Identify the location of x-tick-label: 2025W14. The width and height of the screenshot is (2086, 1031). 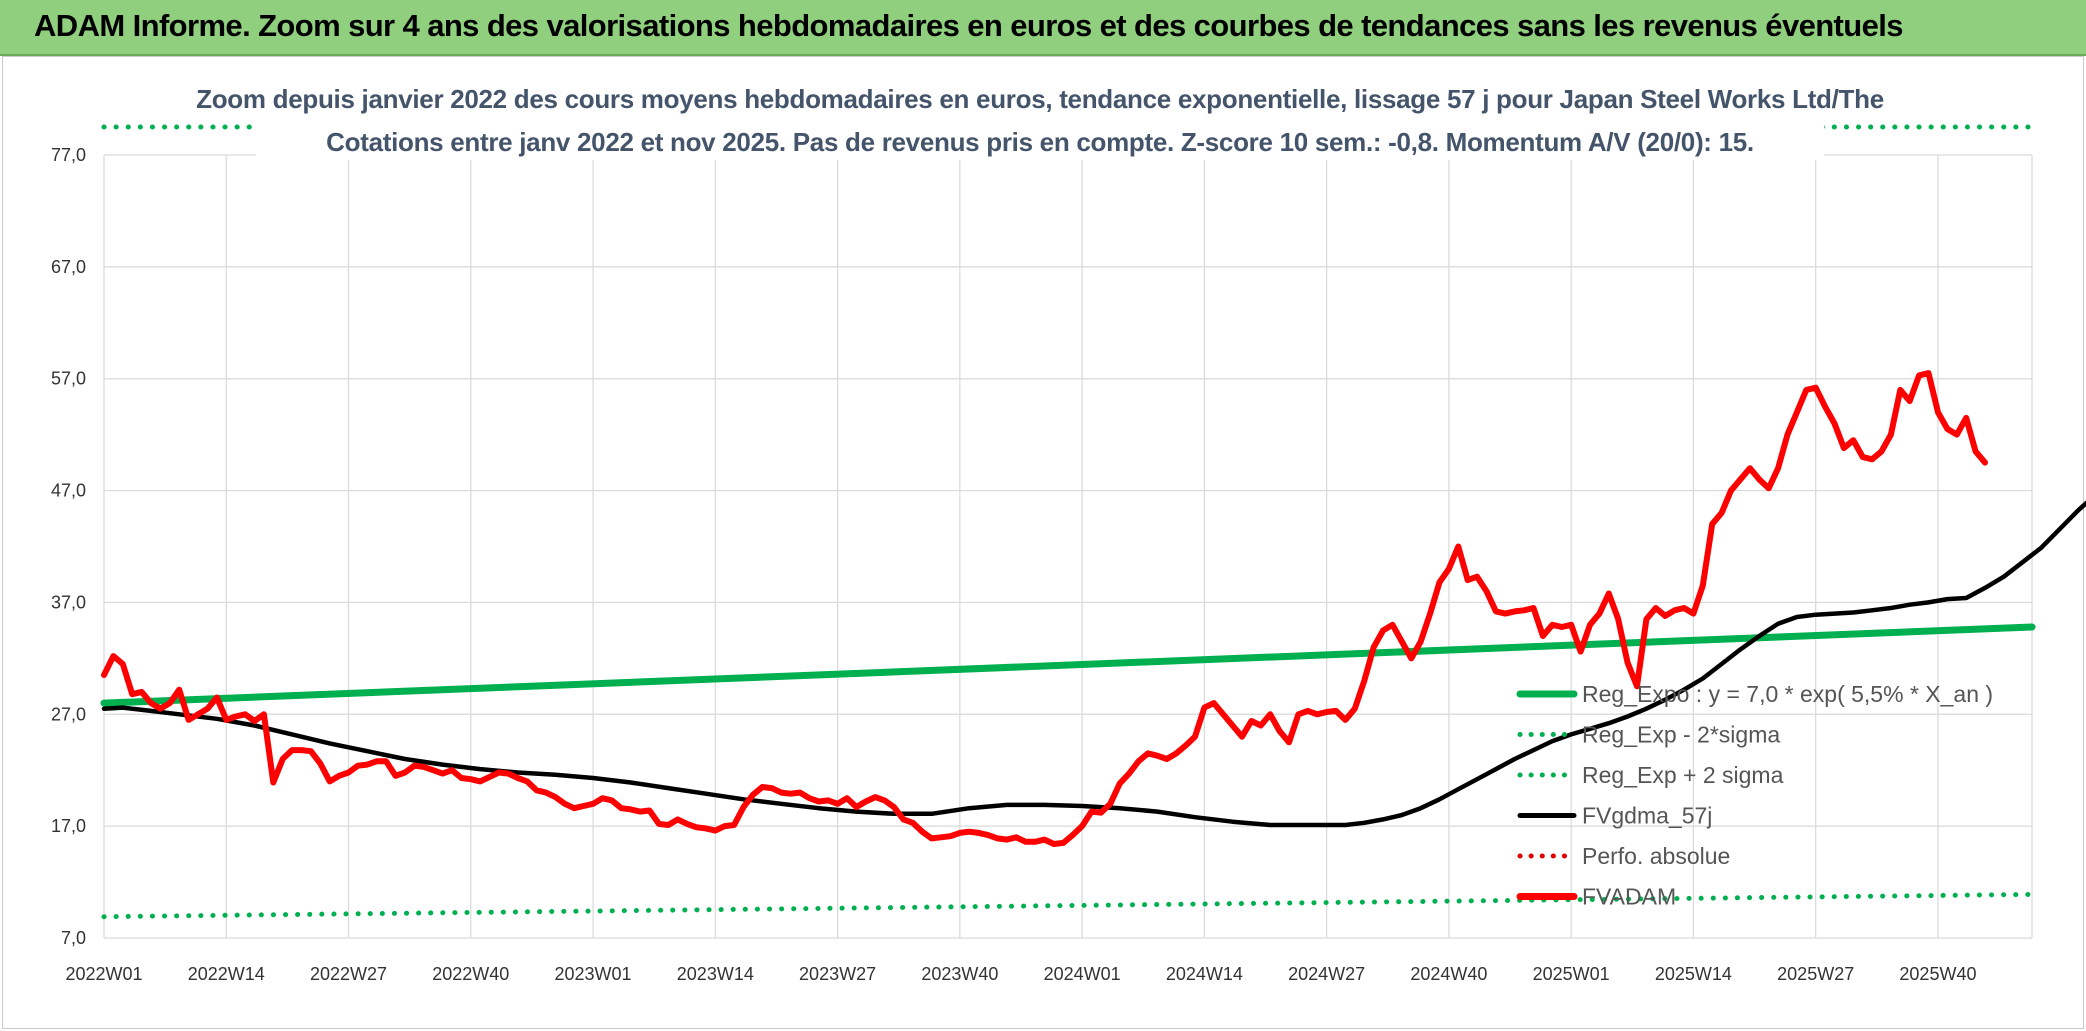
(1693, 974).